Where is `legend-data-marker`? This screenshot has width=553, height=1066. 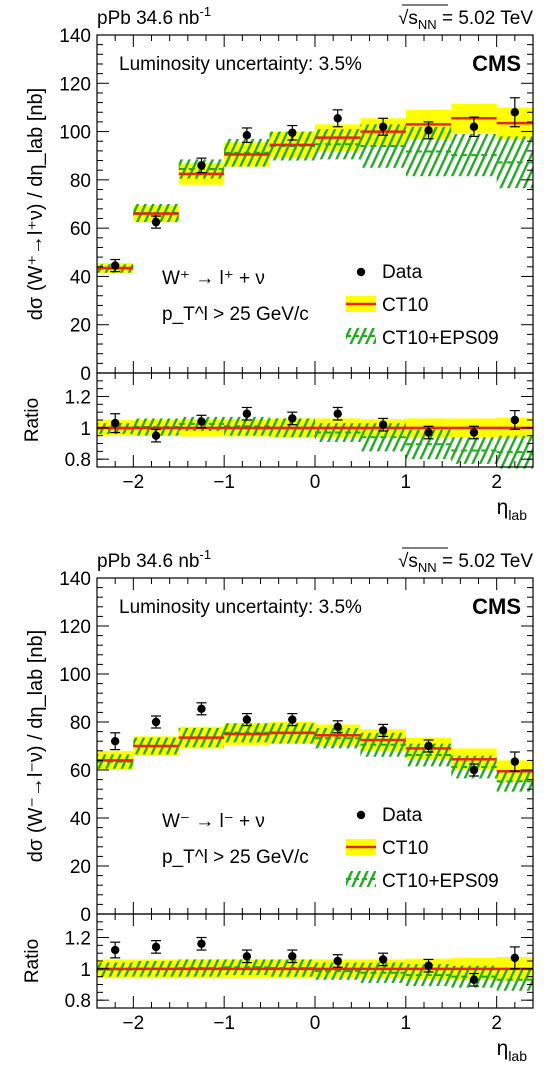 legend-data-marker is located at coordinates (361, 815).